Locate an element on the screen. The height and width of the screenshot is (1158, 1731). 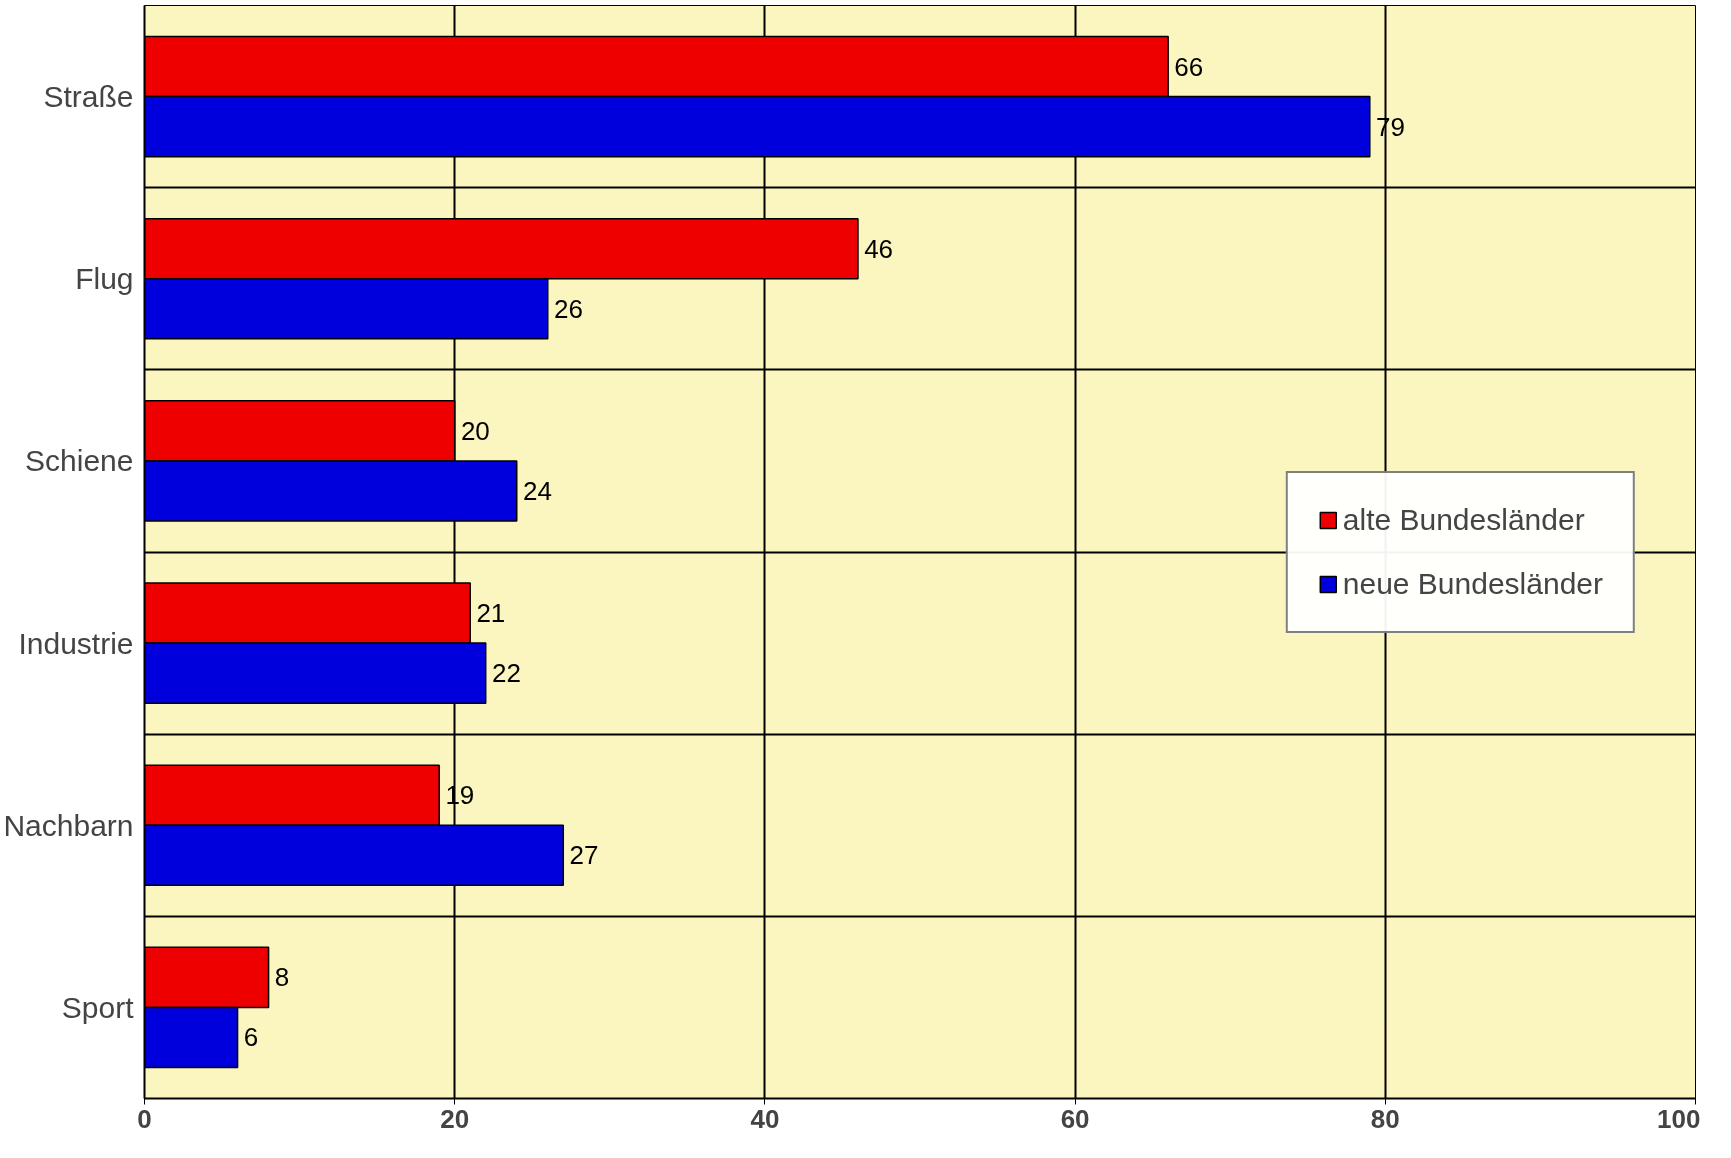
x-tick-label: 40 is located at coordinates (765, 1118).